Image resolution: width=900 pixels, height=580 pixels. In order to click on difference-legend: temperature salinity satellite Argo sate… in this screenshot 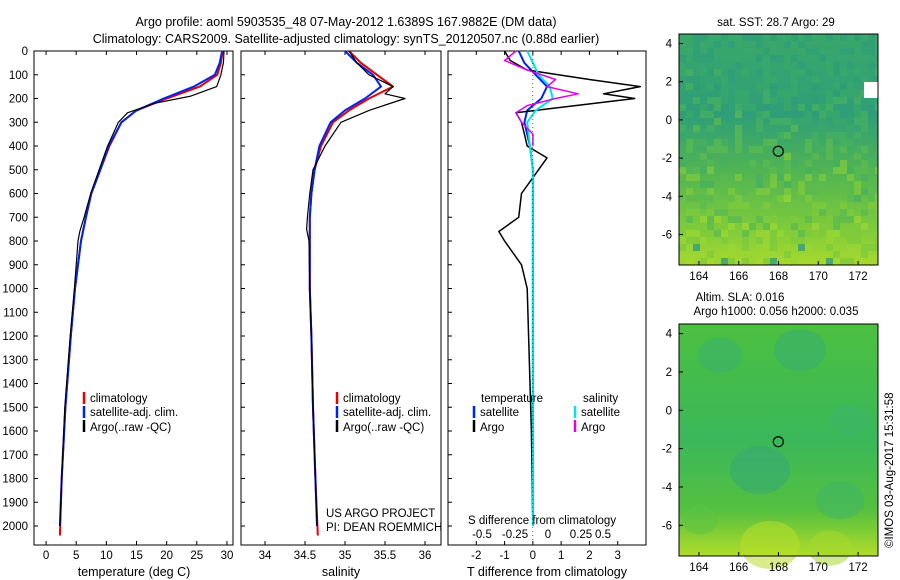, I will do `click(546, 413)`.